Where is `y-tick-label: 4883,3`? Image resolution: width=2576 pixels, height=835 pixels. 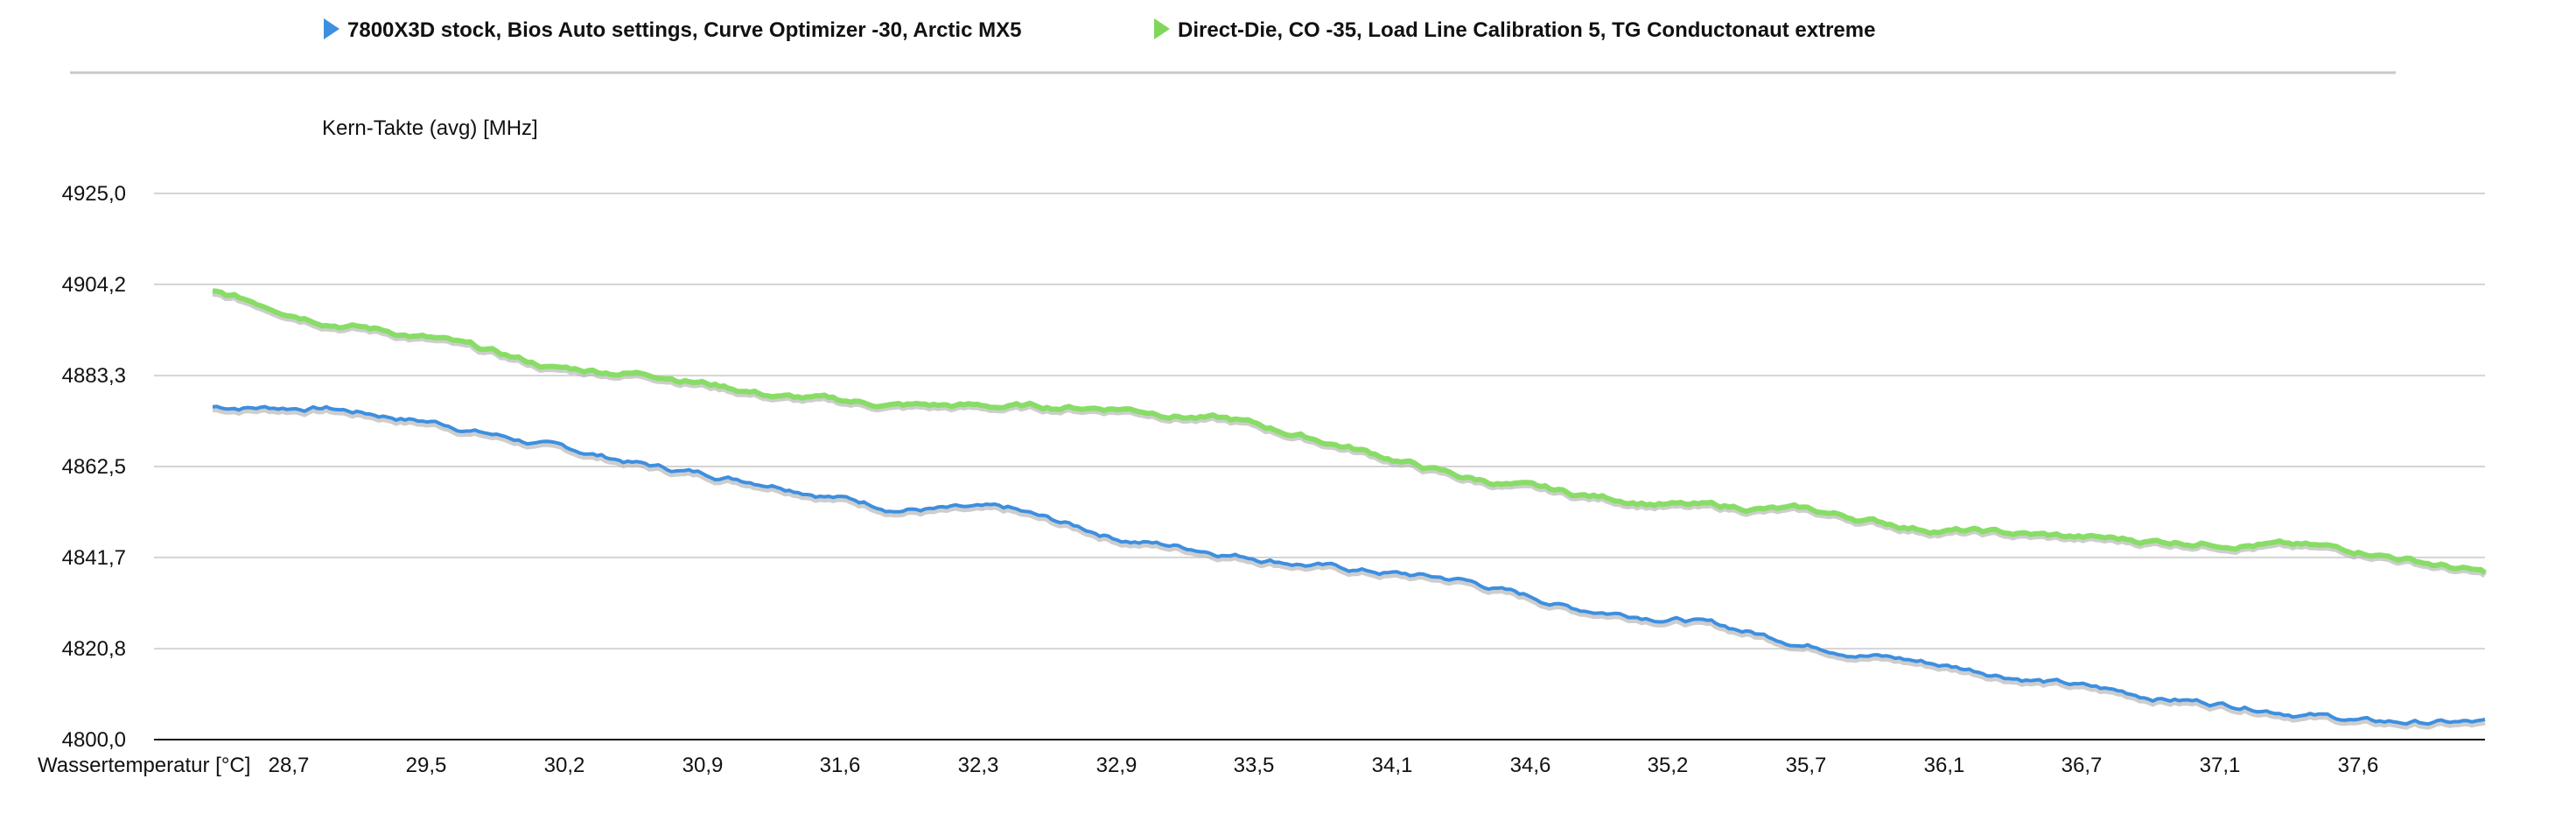 y-tick-label: 4883,3 is located at coordinates (94, 376).